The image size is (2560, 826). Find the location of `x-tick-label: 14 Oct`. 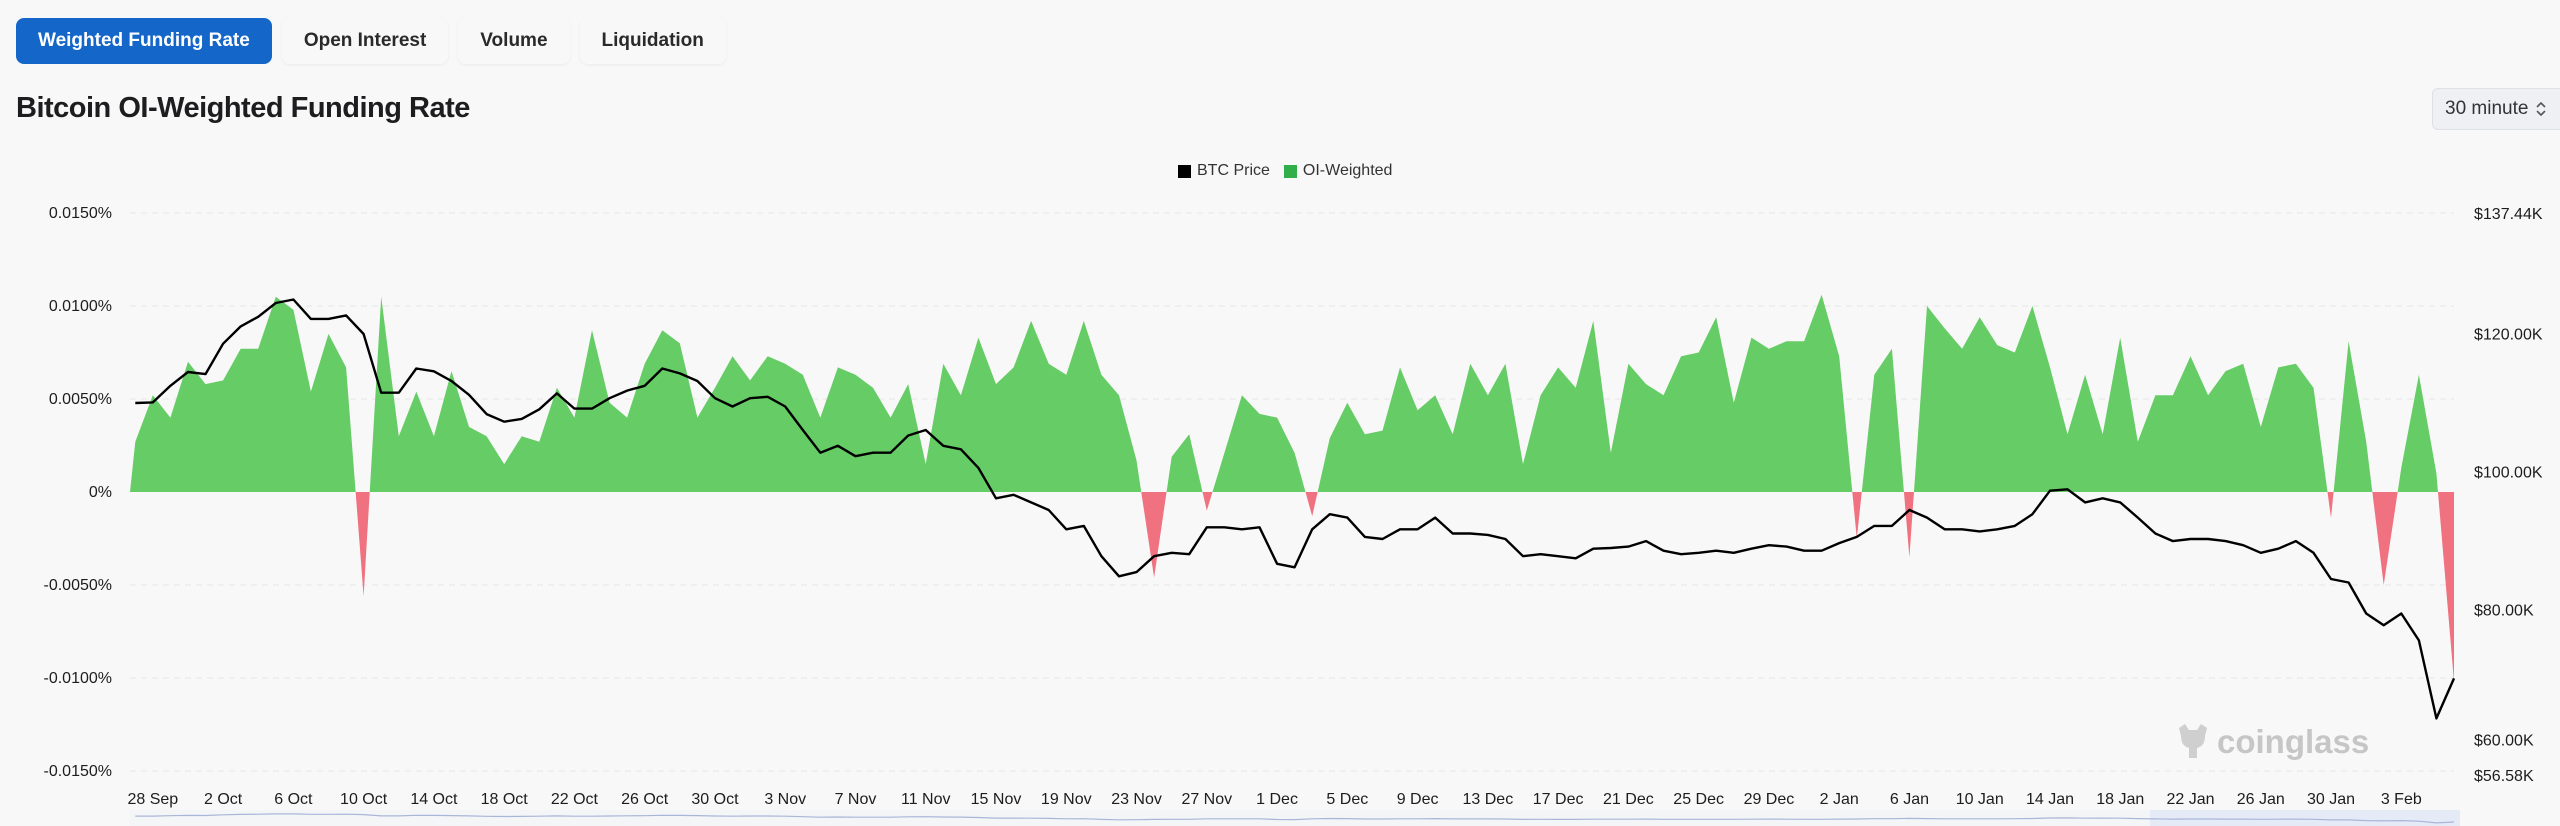

x-tick-label: 14 Oct is located at coordinates (434, 799).